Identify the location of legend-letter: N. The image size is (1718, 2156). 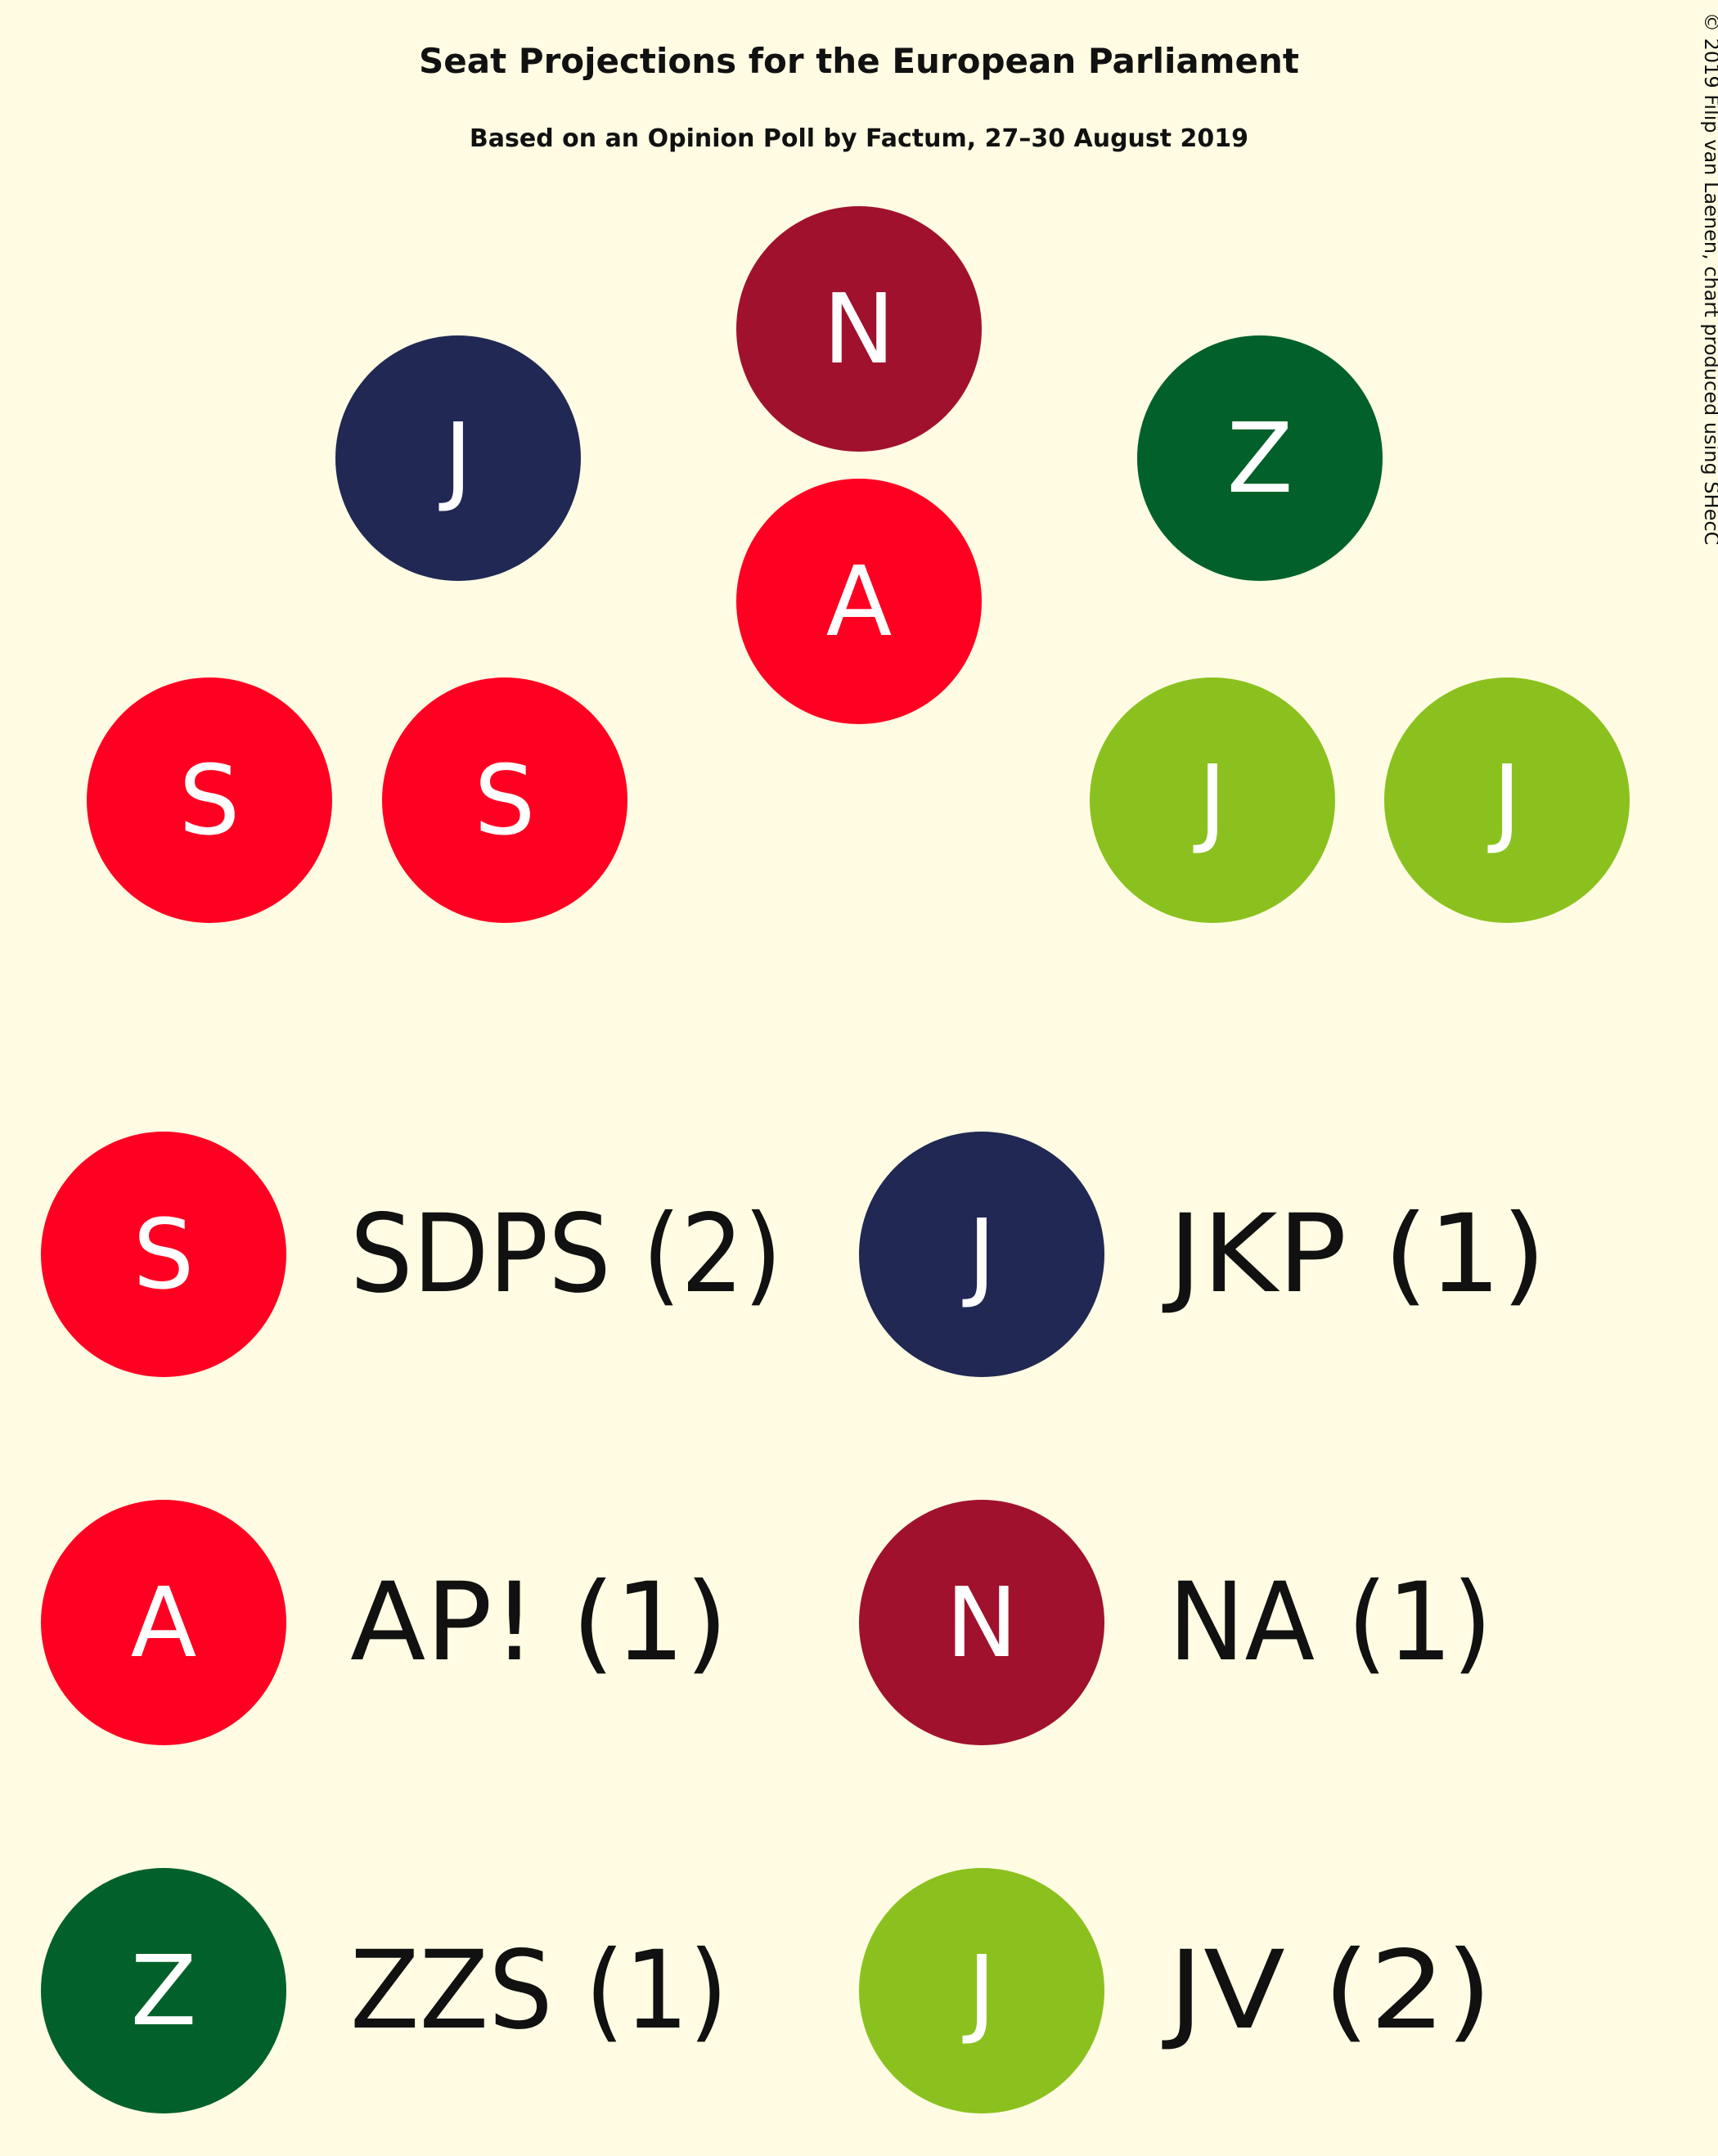
(982, 1623).